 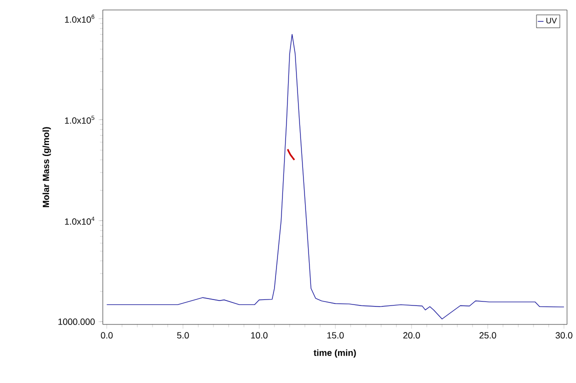 What do you see at coordinates (564, 335) in the screenshot?
I see `x-tick-label: 30.0` at bounding box center [564, 335].